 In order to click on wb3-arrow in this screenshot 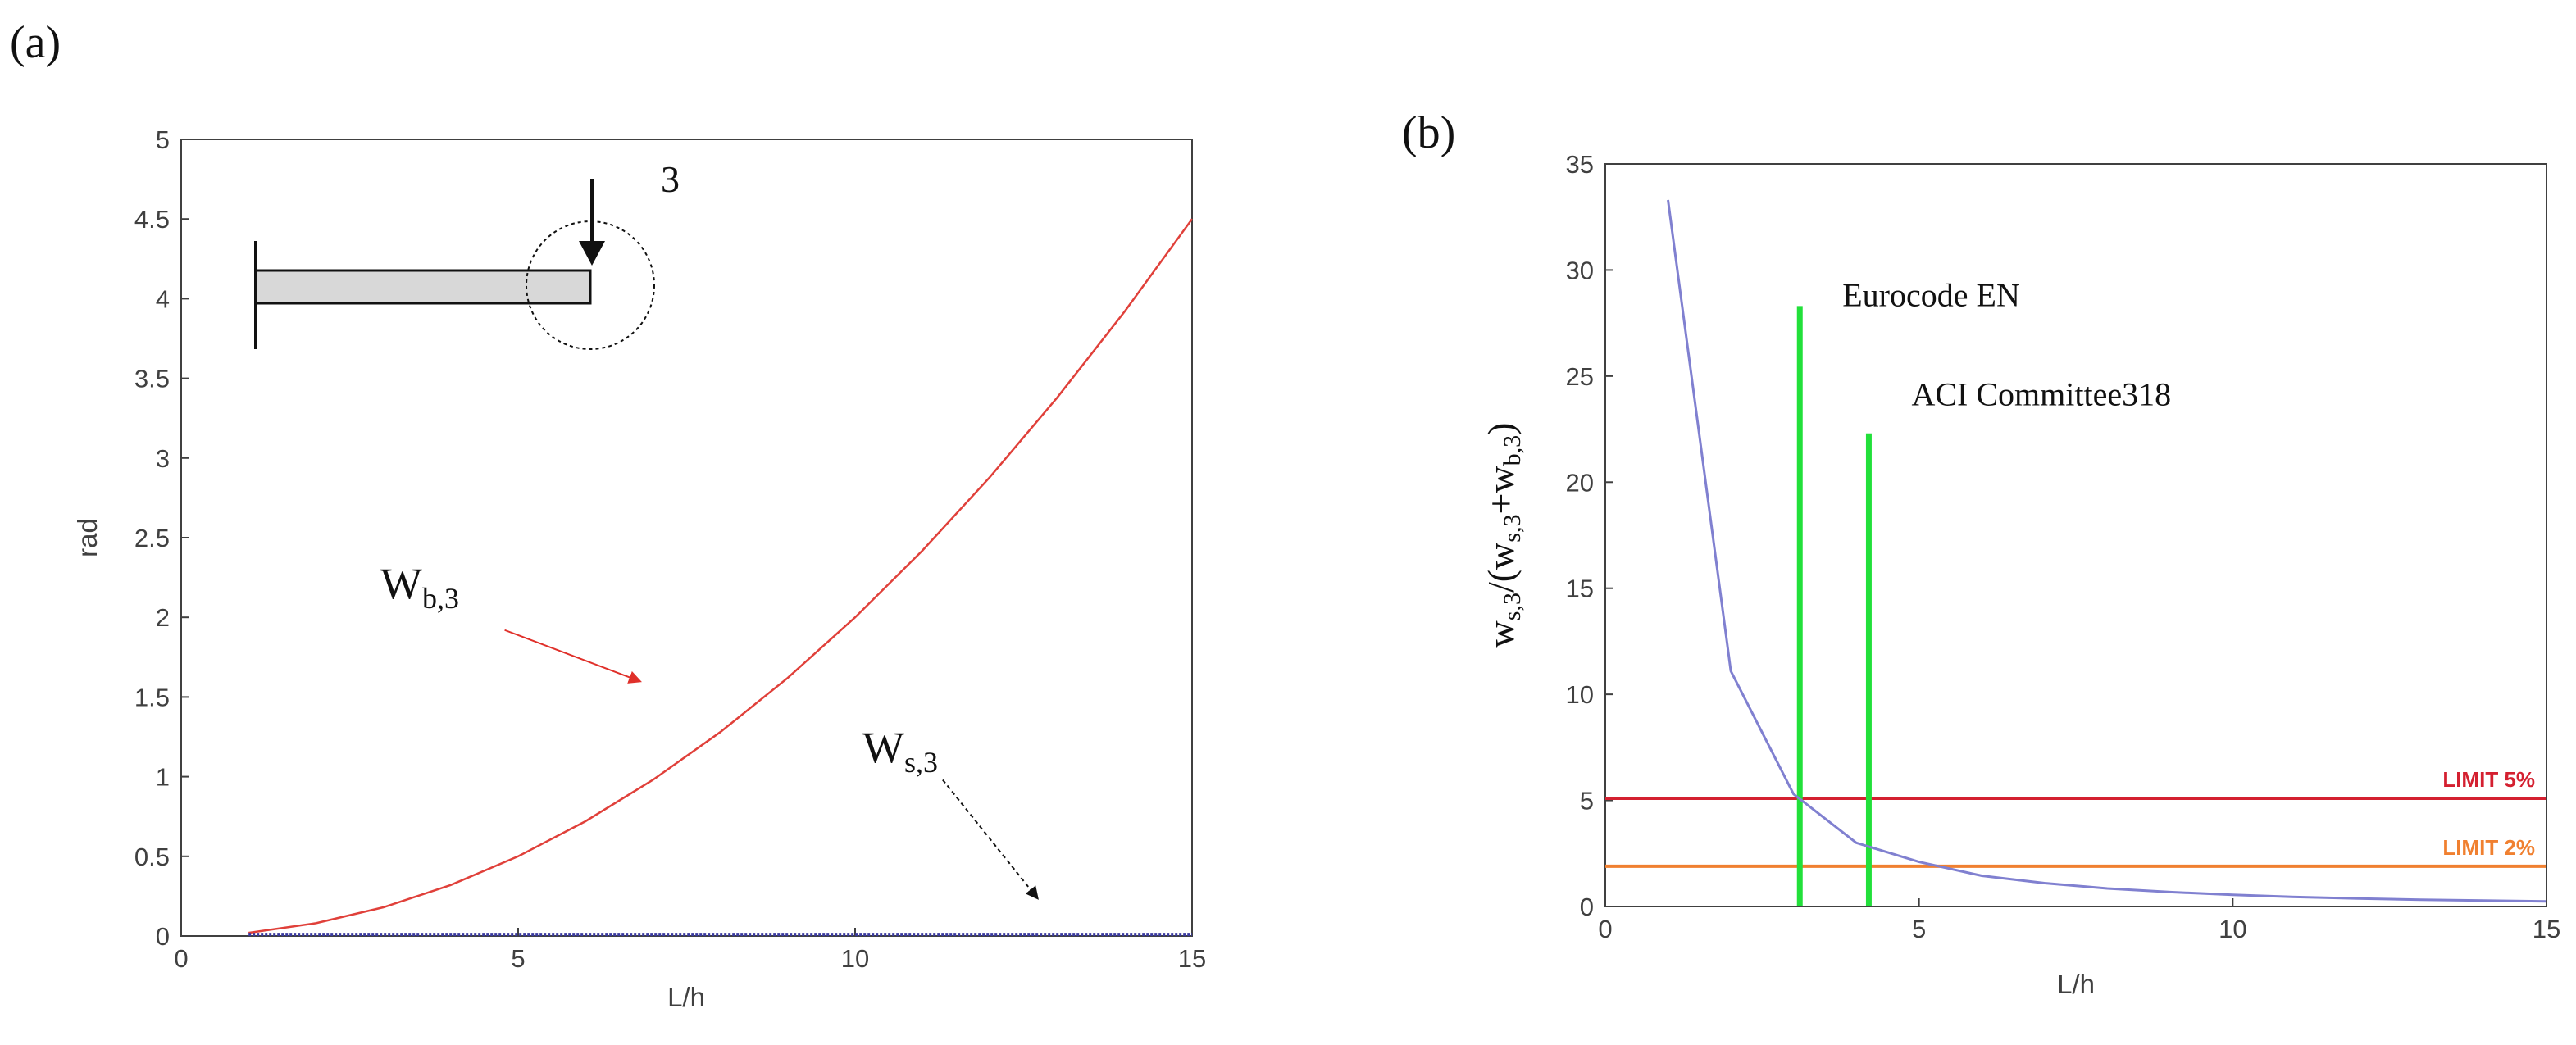, I will do `click(573, 656)`.